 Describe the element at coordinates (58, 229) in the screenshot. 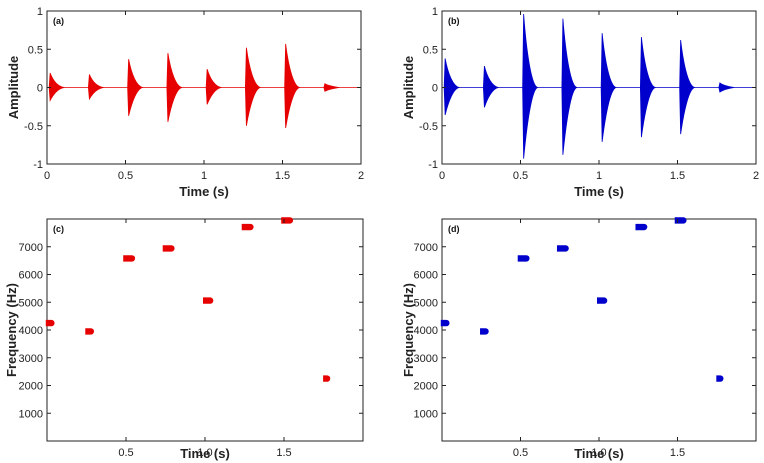

I see `panel-label: (c)` at that location.